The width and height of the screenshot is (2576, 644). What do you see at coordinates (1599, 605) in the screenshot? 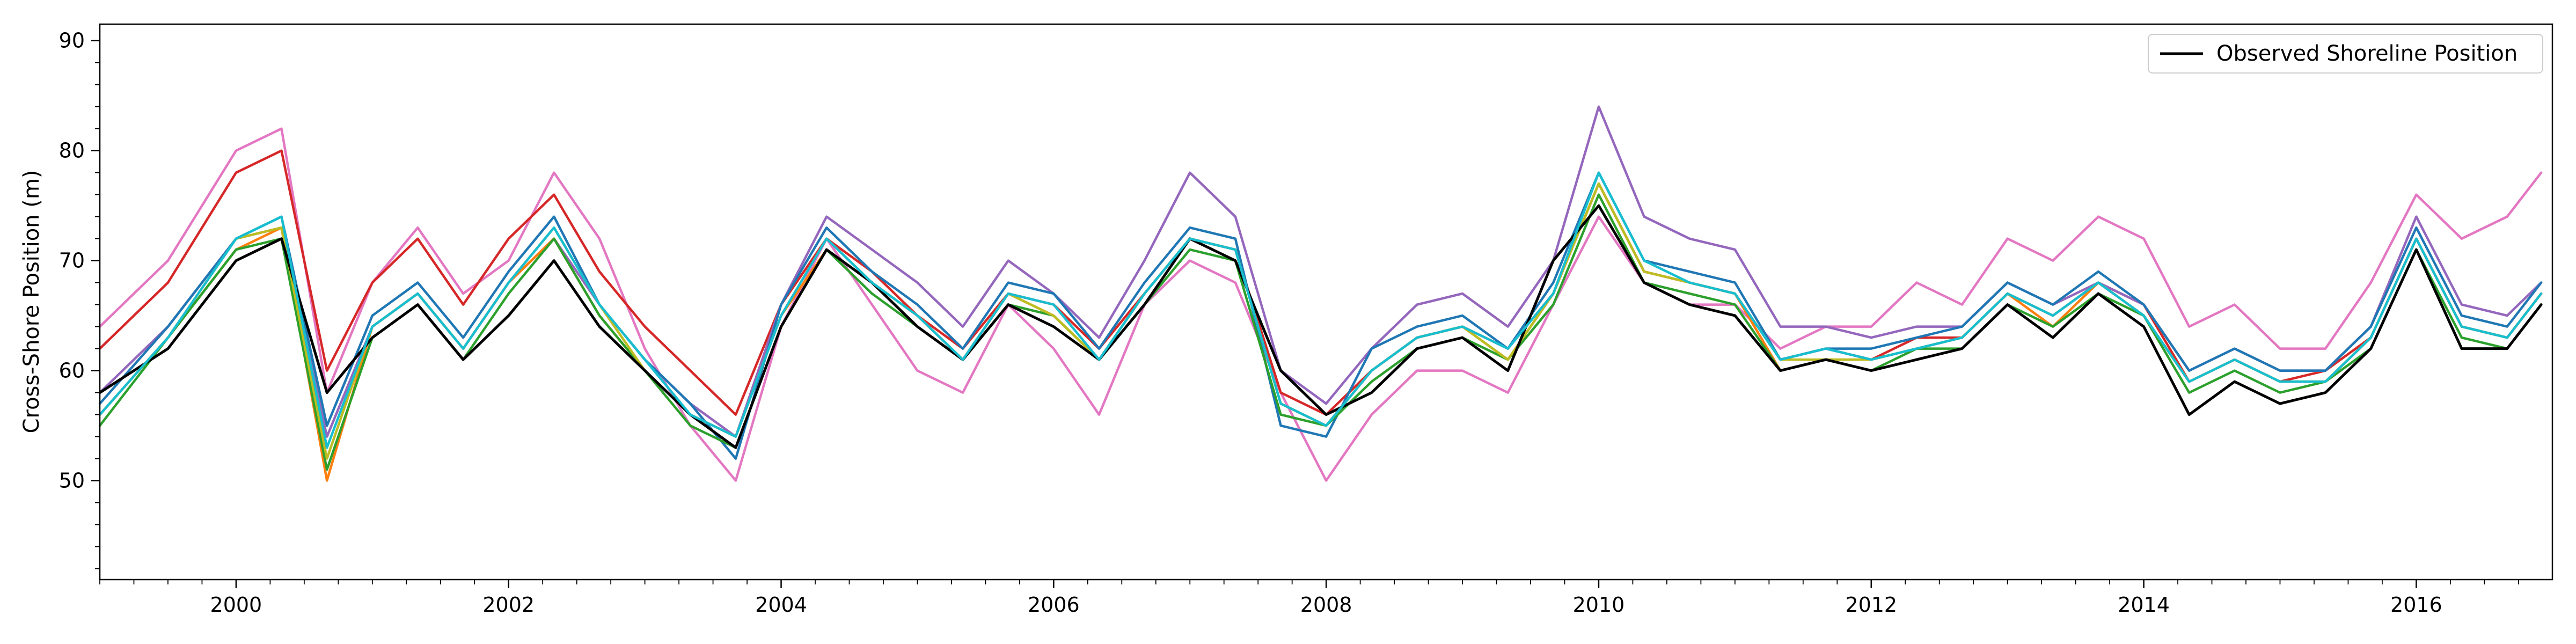
I see `x-tick-label: 2010` at bounding box center [1599, 605].